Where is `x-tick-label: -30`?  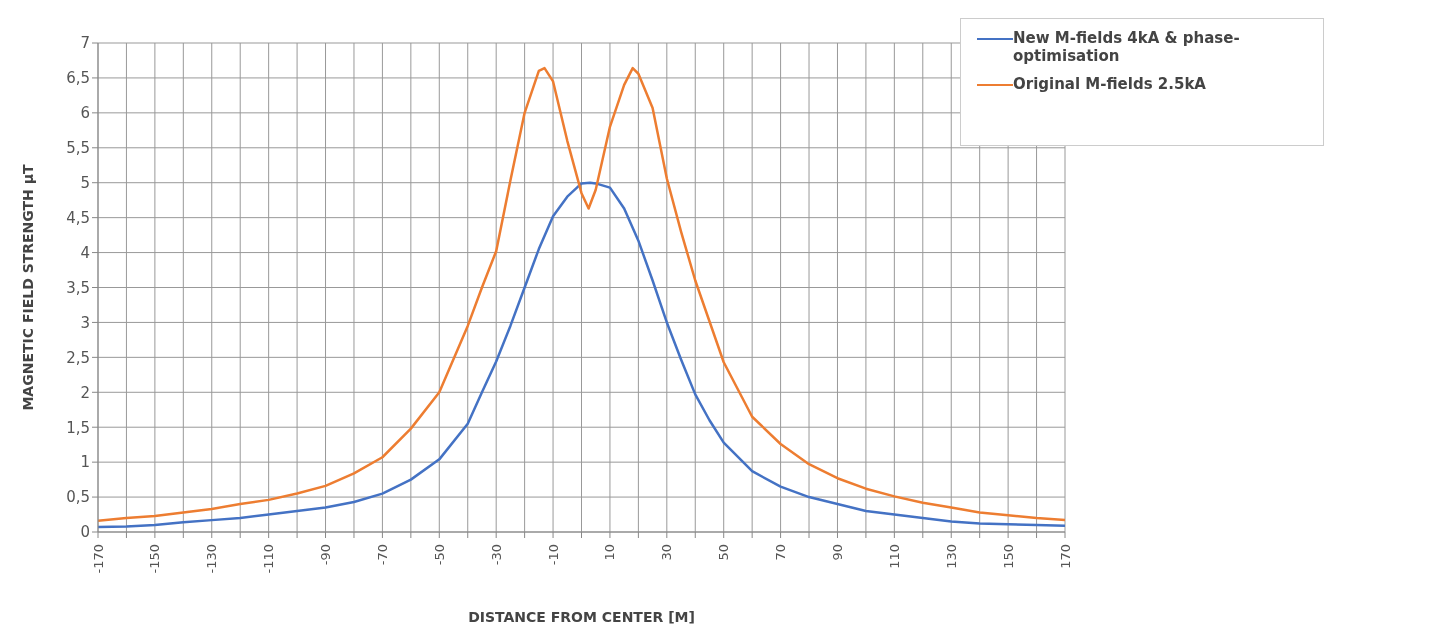 x-tick-label: -30 is located at coordinates (496, 555).